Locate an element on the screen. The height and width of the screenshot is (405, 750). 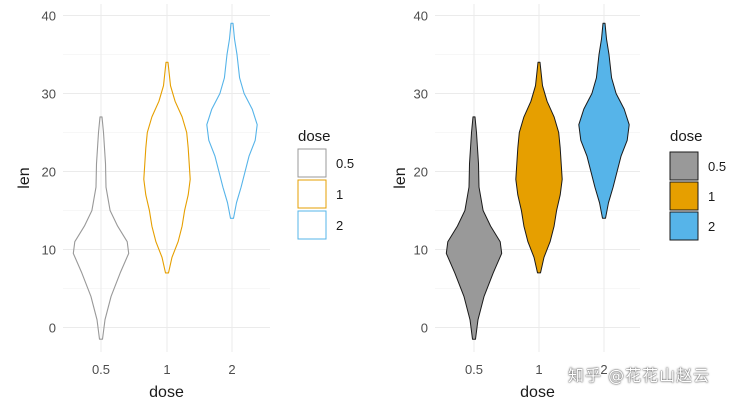
watermark: 知乎 @花花山赵云 is located at coordinates (639, 375).